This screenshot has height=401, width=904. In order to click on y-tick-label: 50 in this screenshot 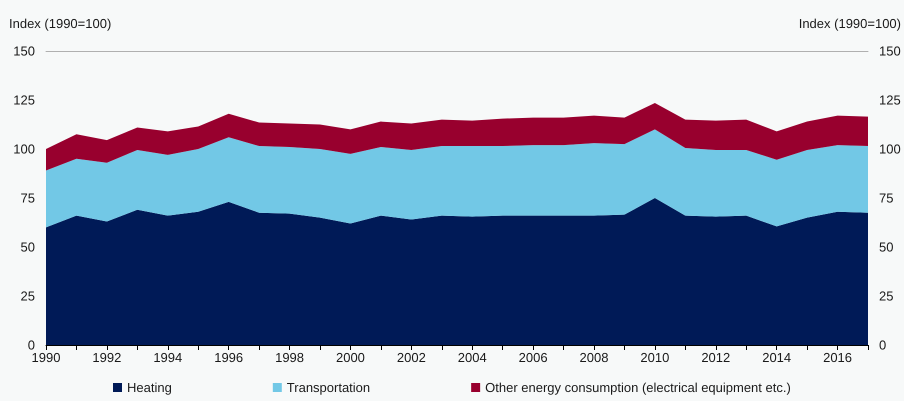, I will do `click(27, 247)`.